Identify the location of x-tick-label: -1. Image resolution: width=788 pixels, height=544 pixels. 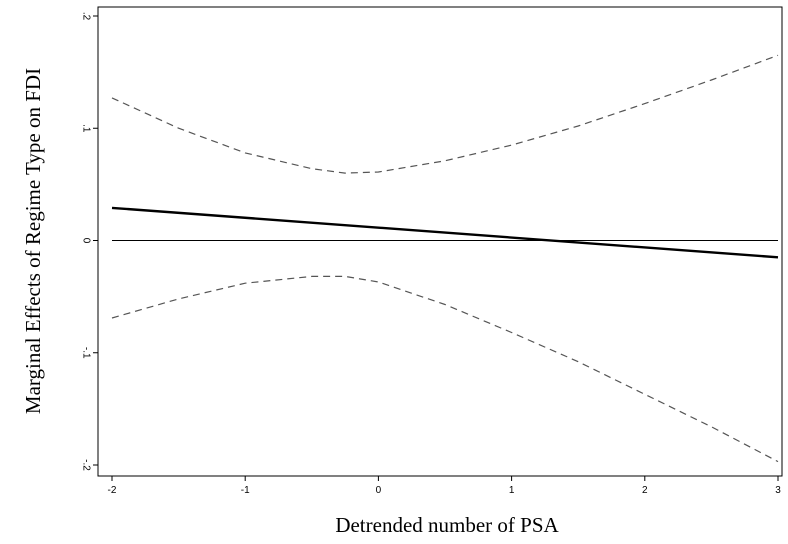
(245, 490).